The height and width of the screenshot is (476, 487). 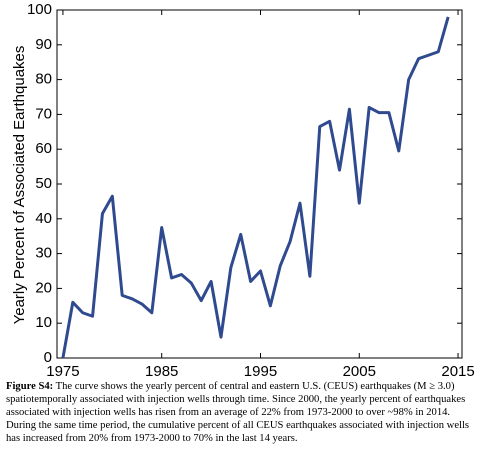 What do you see at coordinates (260, 371) in the screenshot?
I see `x-tick-label: 1995` at bounding box center [260, 371].